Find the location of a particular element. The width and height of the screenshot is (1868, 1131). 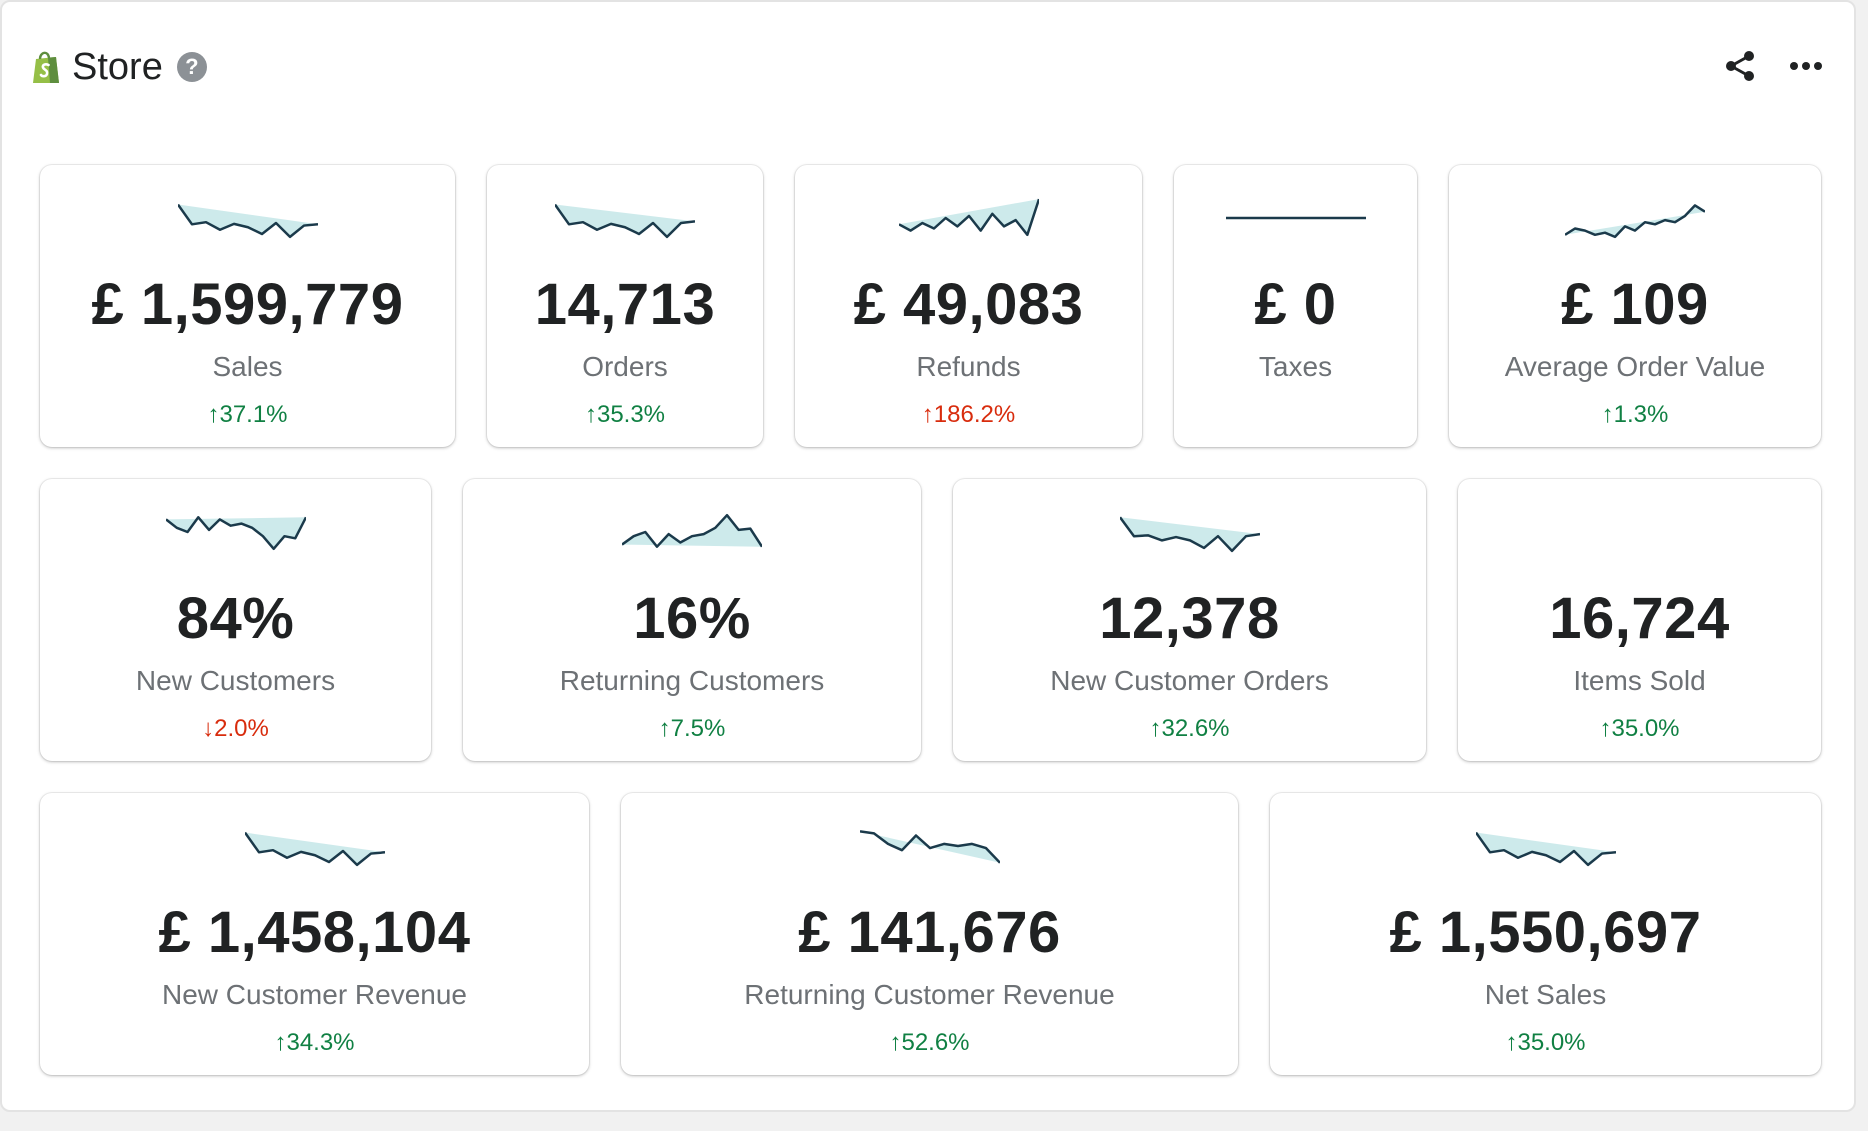

metric-value: 16% is located at coordinates (692, 618).